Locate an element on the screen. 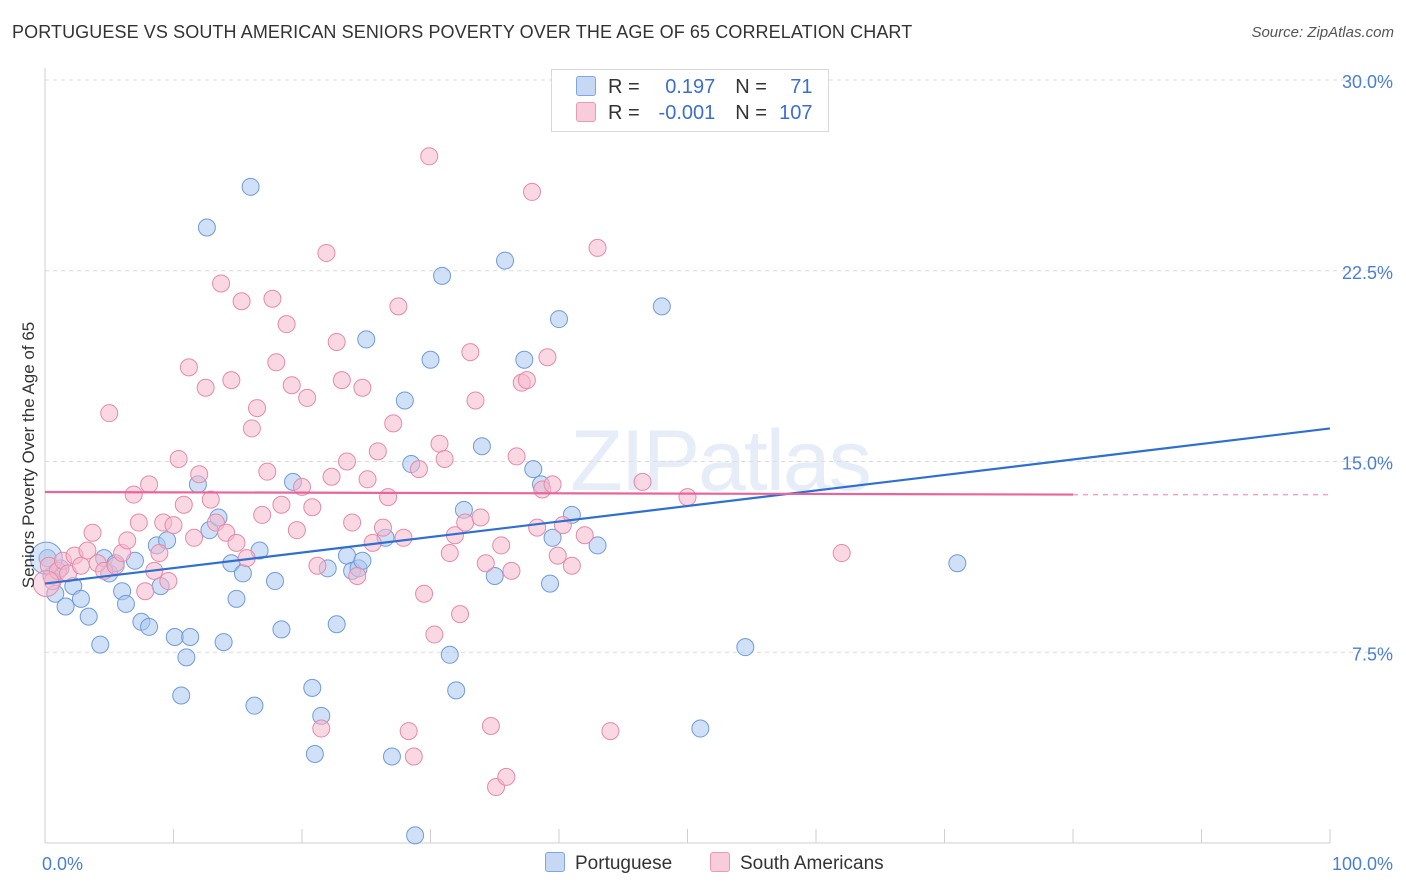 This screenshot has width=1406, height=892. y-tick-label: 7.5% is located at coordinates (1372, 654).